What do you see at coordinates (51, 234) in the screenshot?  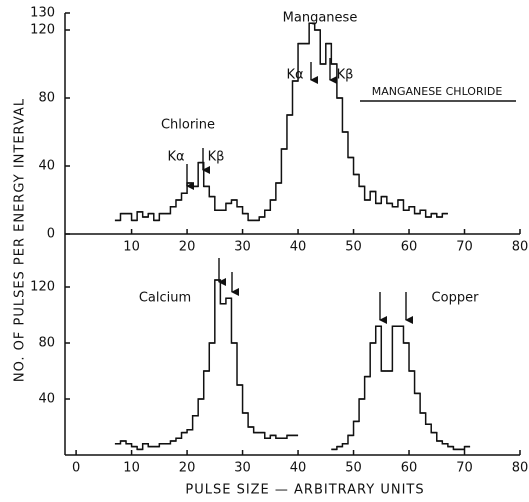 I see `y-tick-label: 0` at bounding box center [51, 234].